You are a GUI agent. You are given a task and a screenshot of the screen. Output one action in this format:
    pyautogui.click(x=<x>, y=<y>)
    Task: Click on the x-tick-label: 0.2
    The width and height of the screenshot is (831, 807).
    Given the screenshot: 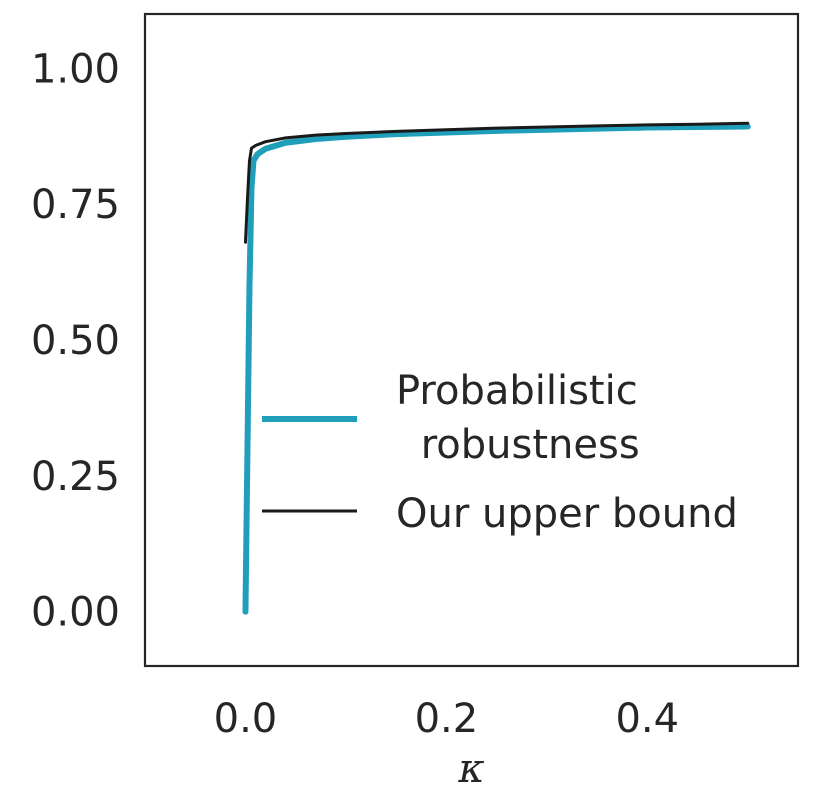 What is the action you would take?
    pyautogui.click(x=447, y=719)
    